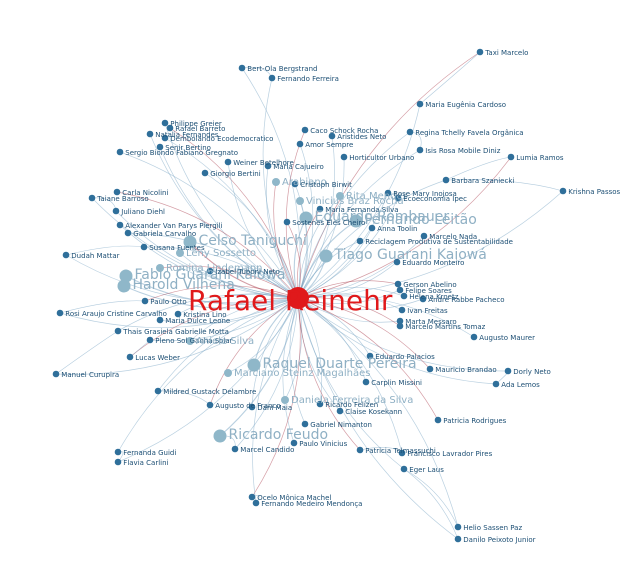 Image resolution: width=620 pixels, height=582 pixels. I want to click on node-lavrador, so click(402, 453).